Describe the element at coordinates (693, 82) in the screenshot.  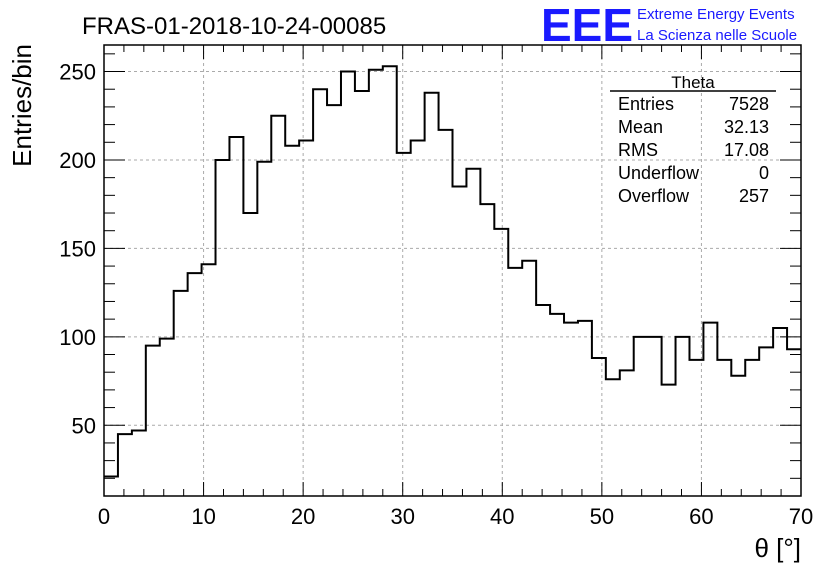
I see `stats-title: Theta` at that location.